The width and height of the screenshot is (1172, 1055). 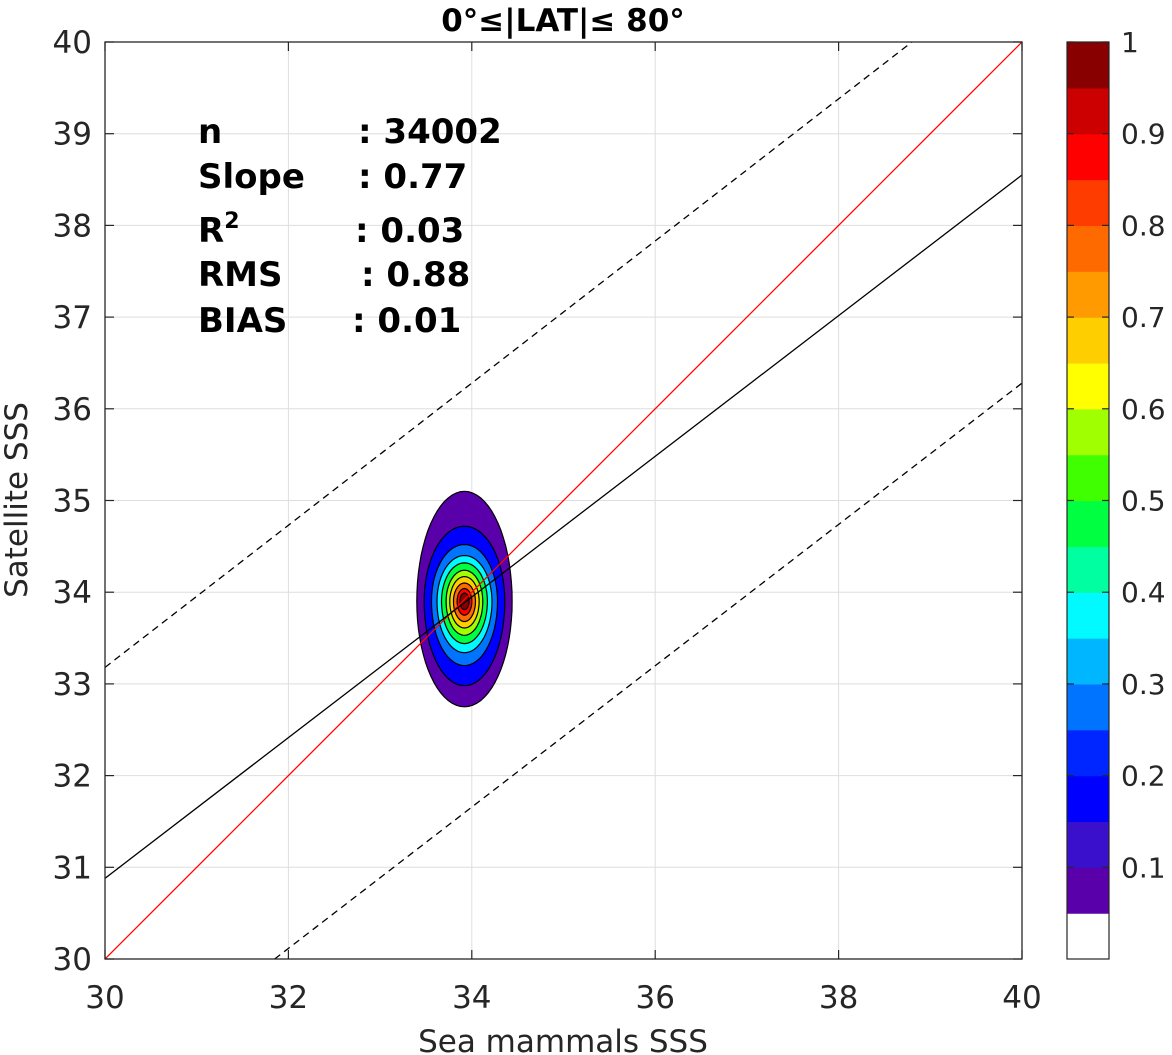 What do you see at coordinates (72, 226) in the screenshot?
I see `y-tick-label: 38` at bounding box center [72, 226].